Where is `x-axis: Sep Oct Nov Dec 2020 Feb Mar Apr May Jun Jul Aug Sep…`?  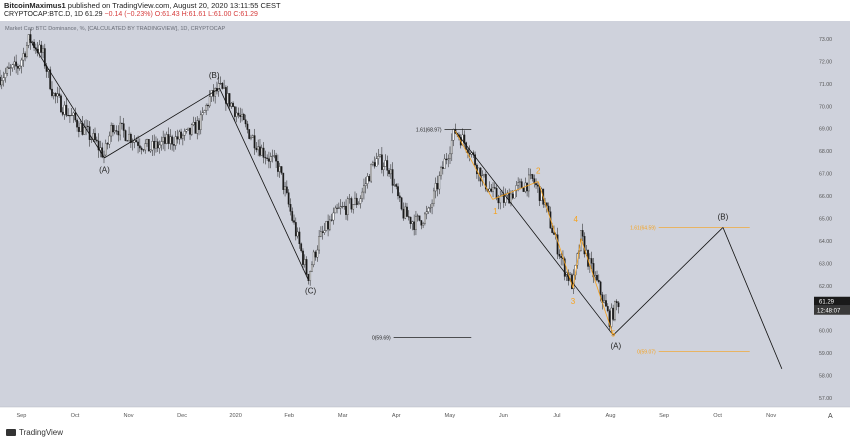
x-axis: Sep Oct Nov Dec 2020 Feb Mar Apr May Jun Jul Aug Sep… is located at coordinates (396, 416).